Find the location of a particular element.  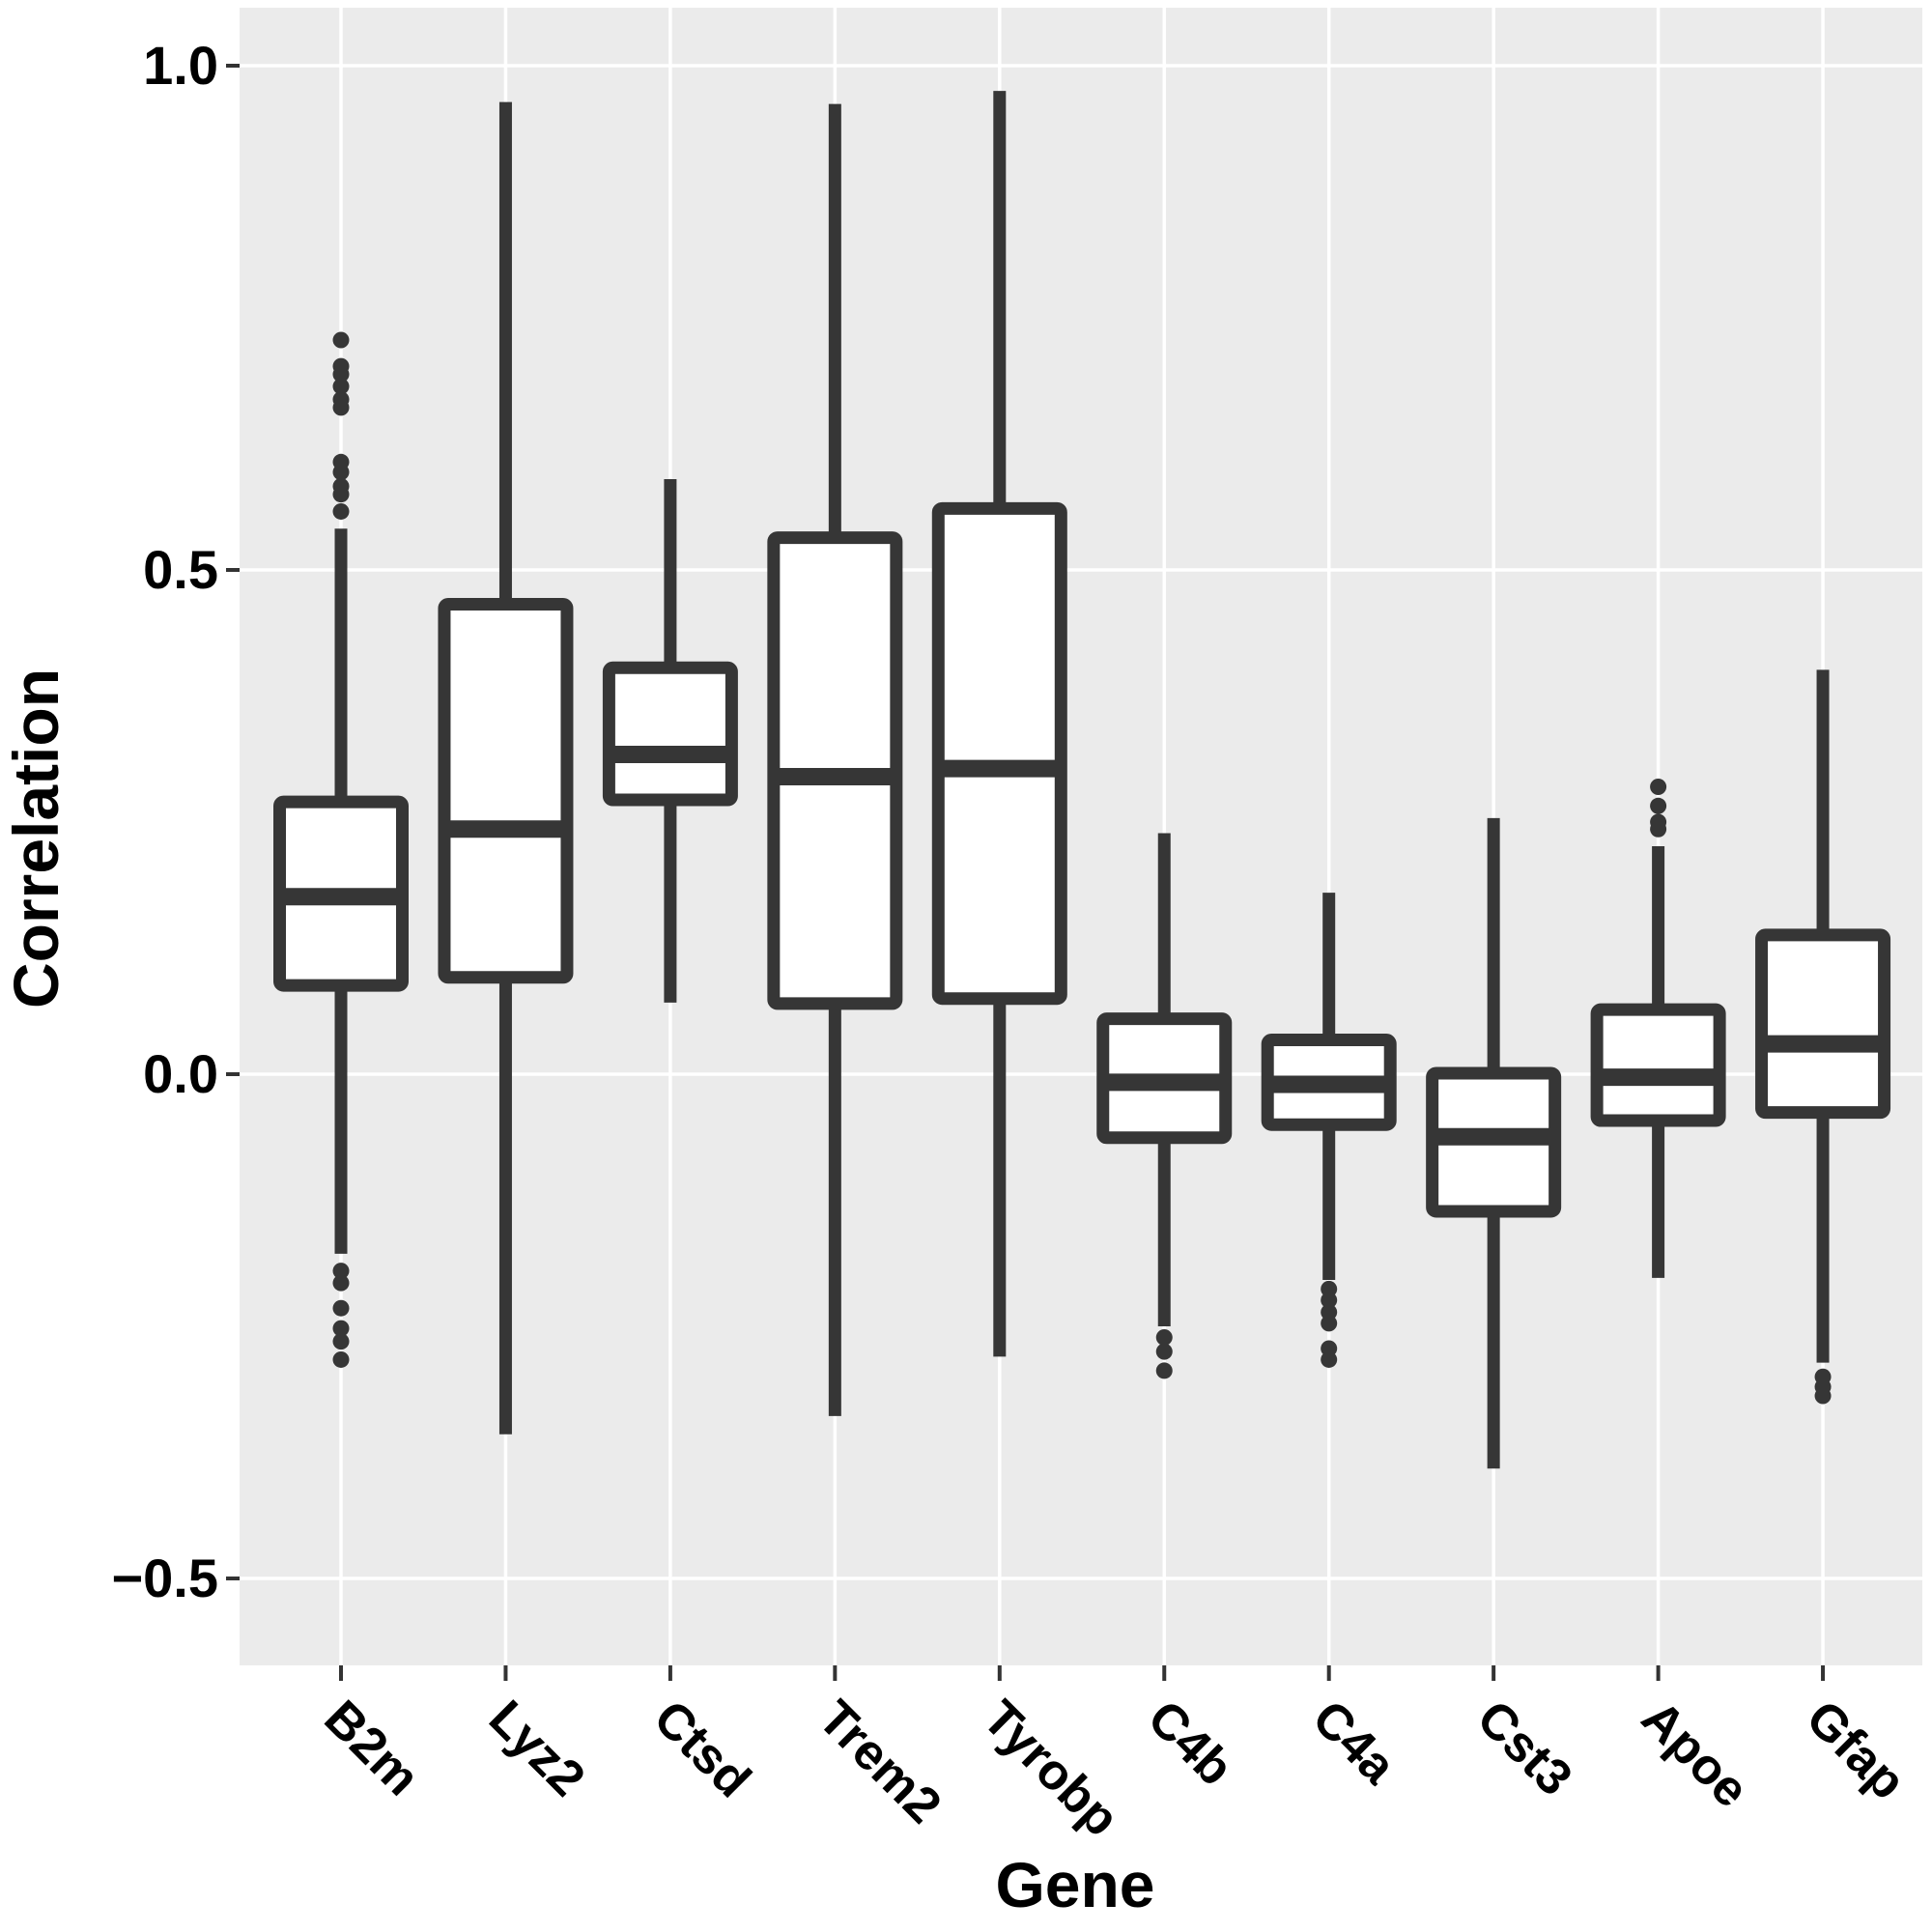

y-axis-title: Correlation is located at coordinates (35, 838).